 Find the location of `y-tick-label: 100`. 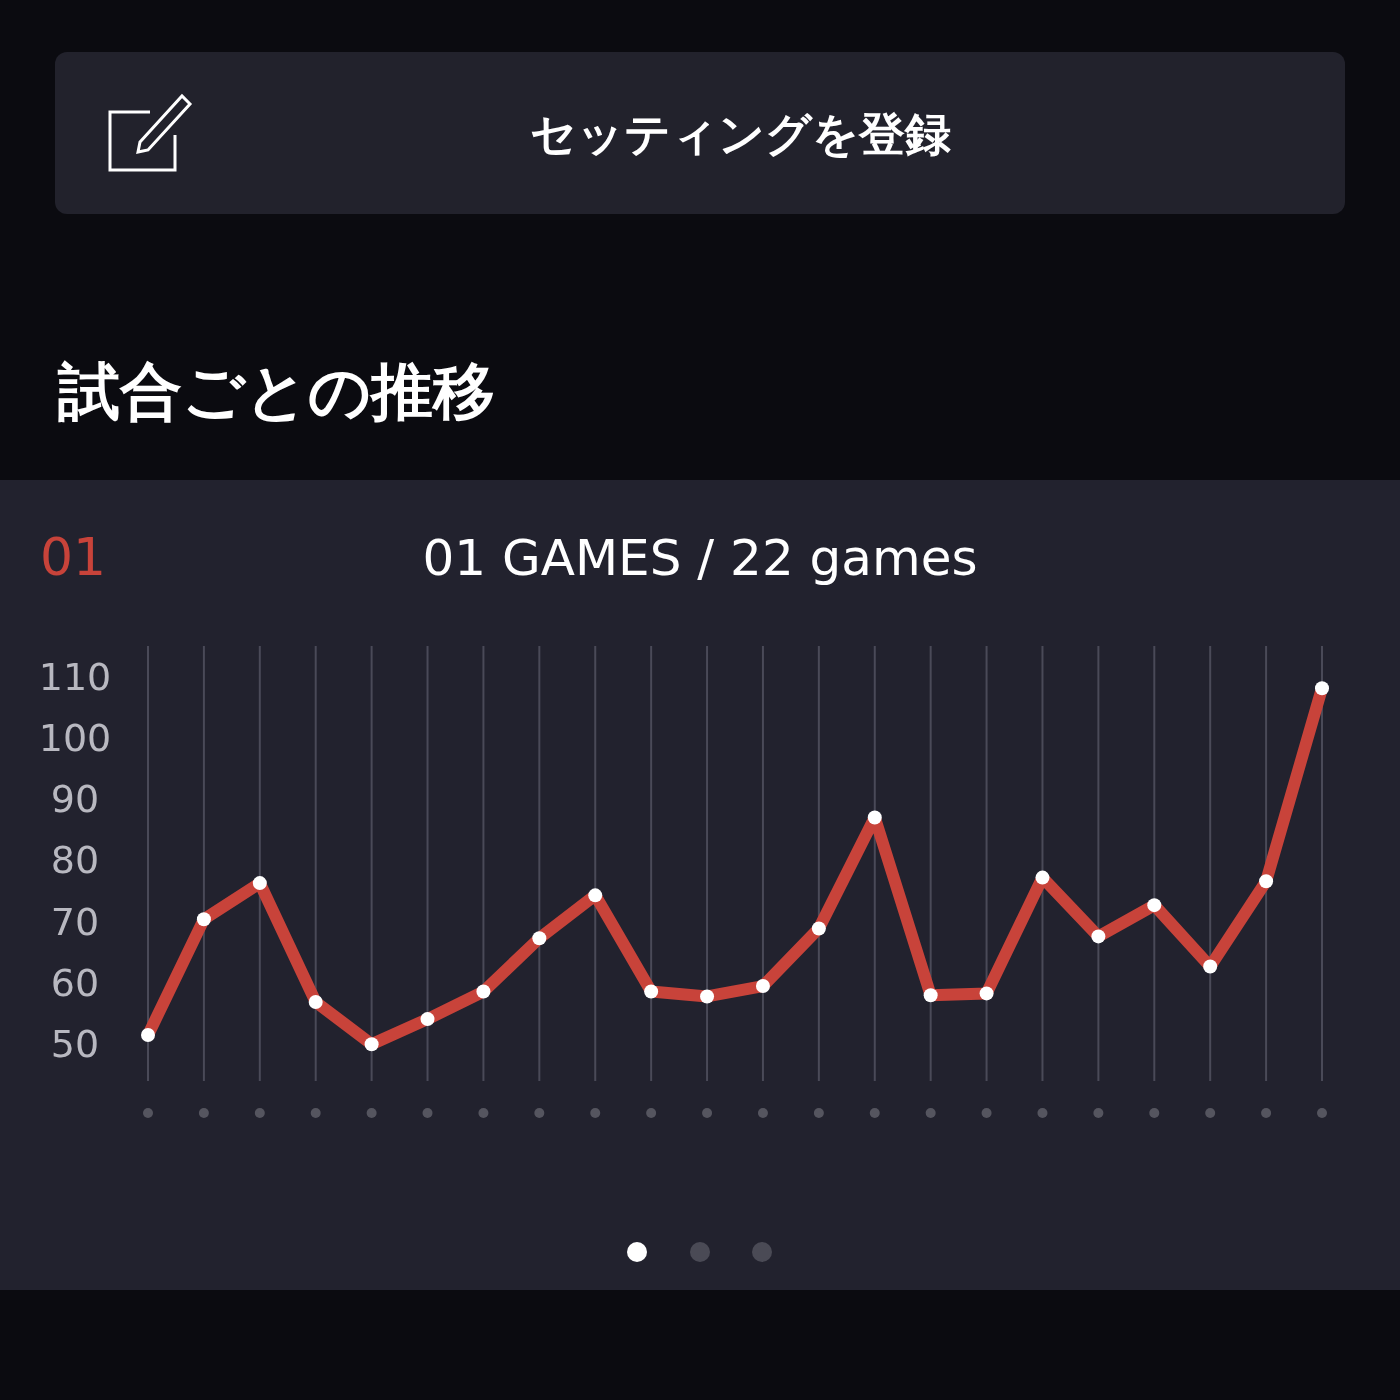

y-tick-label: 100 is located at coordinates (75, 737).